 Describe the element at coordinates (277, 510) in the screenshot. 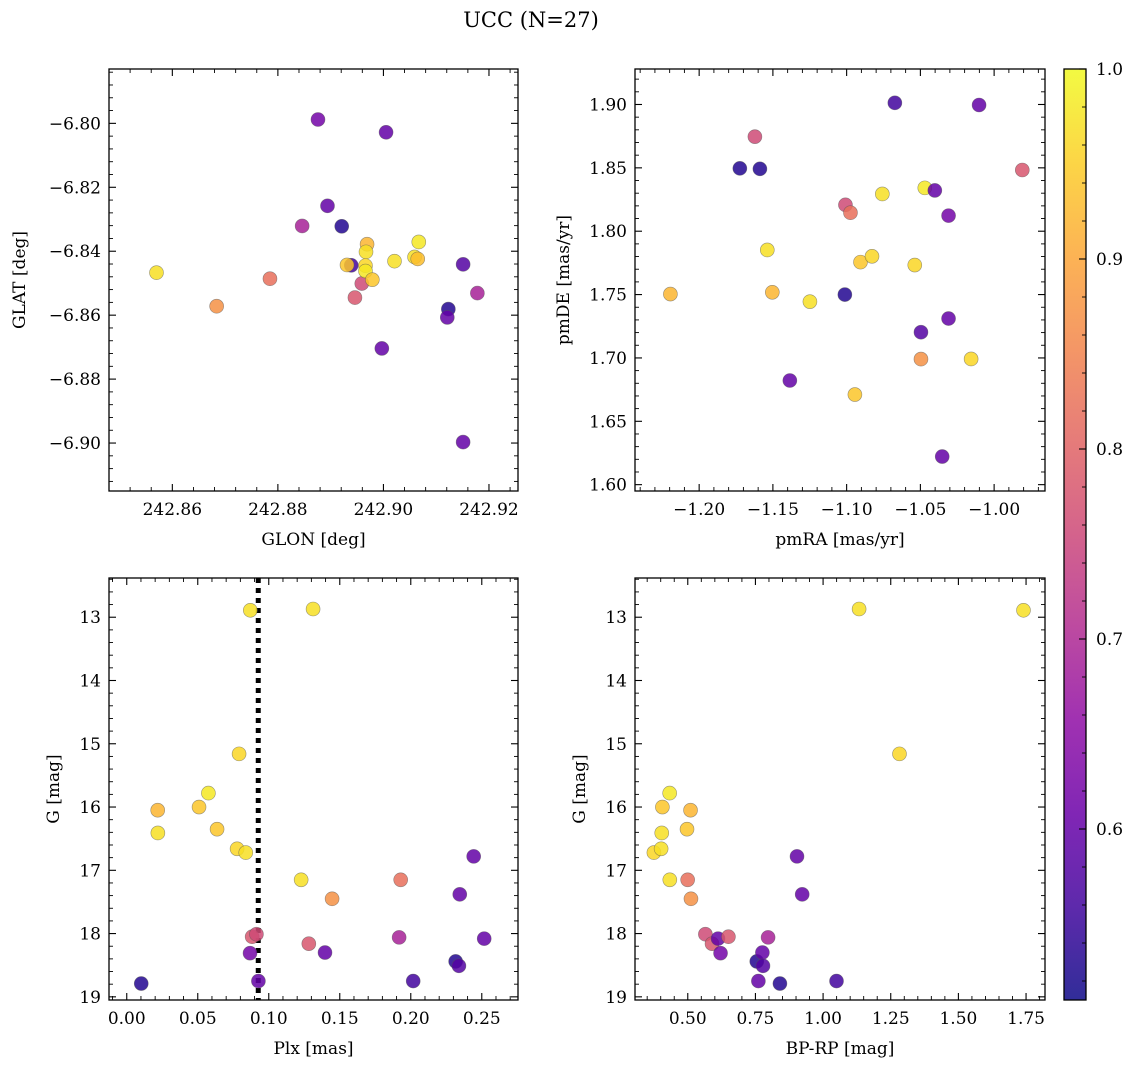

I see `x-tick-label: 242.88` at that location.